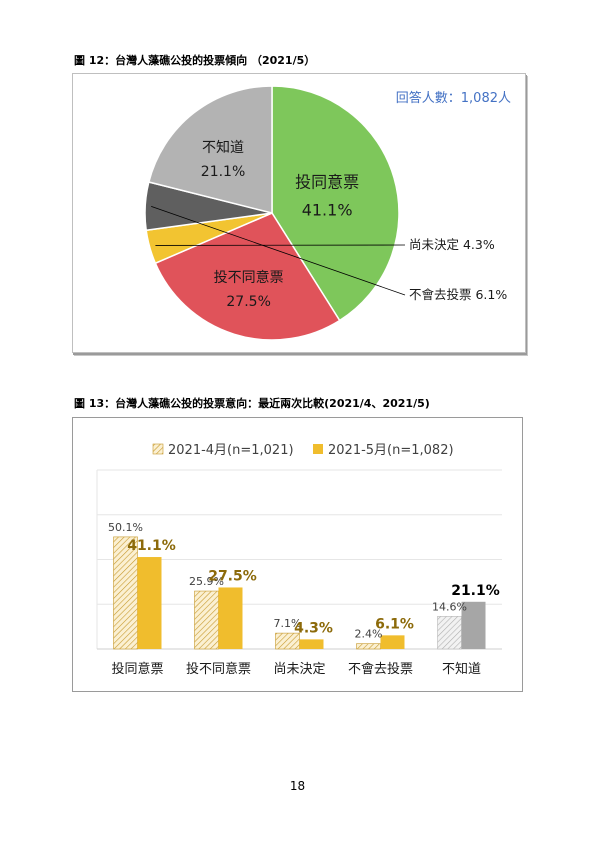 This screenshot has height=841, width=595. What do you see at coordinates (394, 624) in the screenshot?
I see `bar-label-may: 6.1%` at bounding box center [394, 624].